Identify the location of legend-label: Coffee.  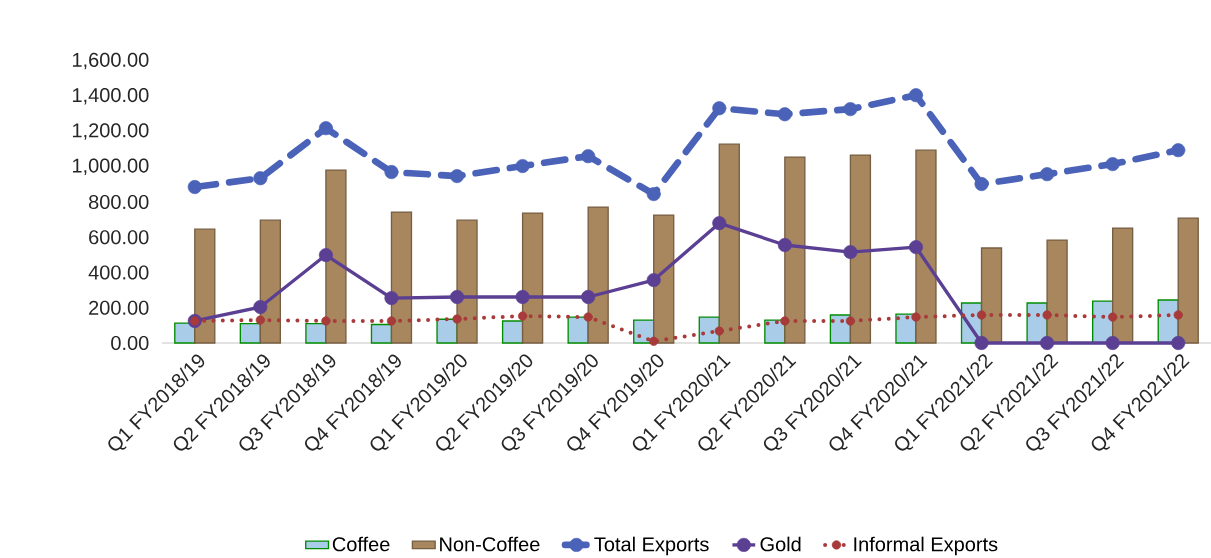
(361, 544).